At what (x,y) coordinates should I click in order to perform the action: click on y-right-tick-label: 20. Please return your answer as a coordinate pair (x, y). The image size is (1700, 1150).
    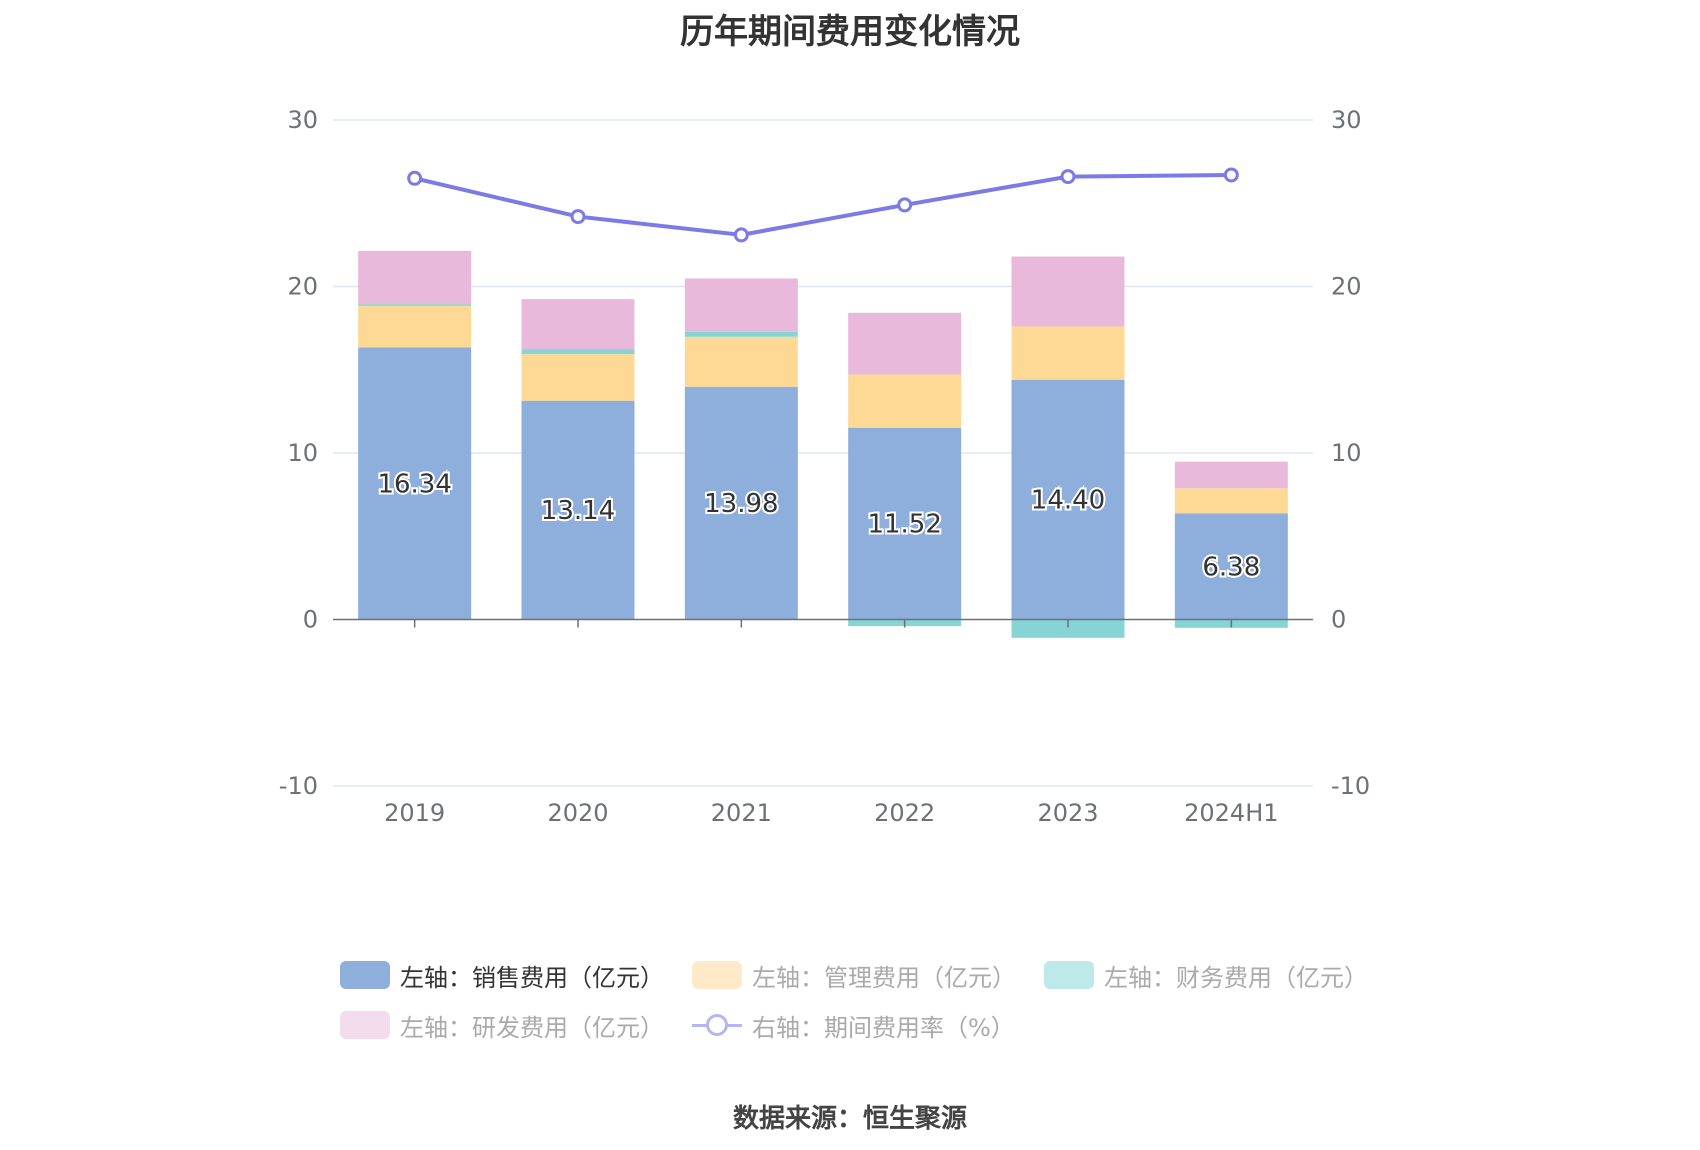
    Looking at the image, I should click on (1346, 287).